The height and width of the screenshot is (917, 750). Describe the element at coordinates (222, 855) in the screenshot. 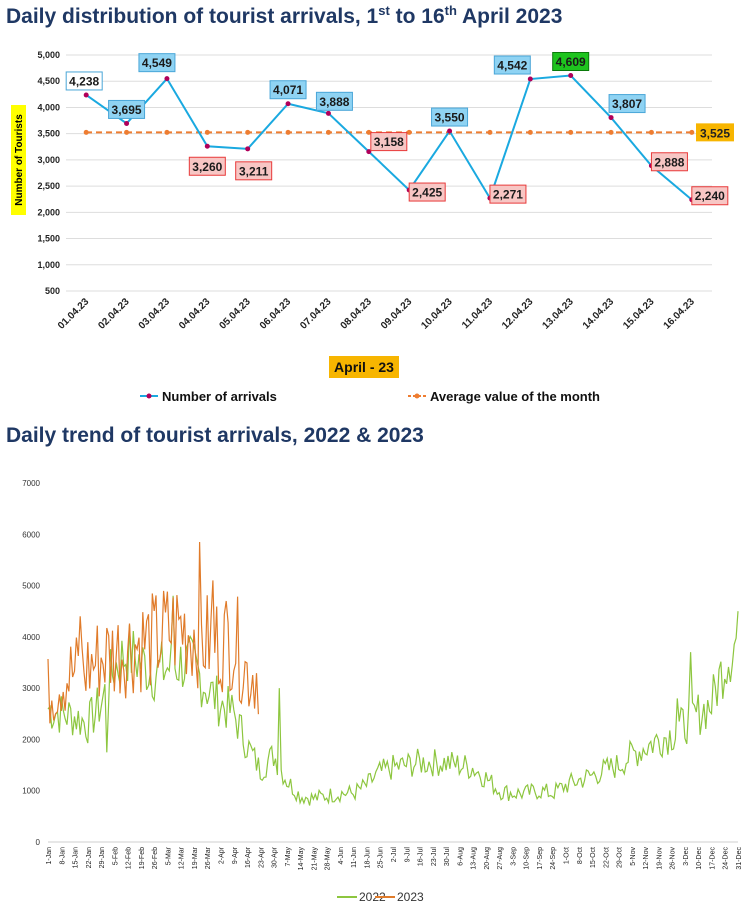

I see `x-tick-label: 2-Apr` at that location.